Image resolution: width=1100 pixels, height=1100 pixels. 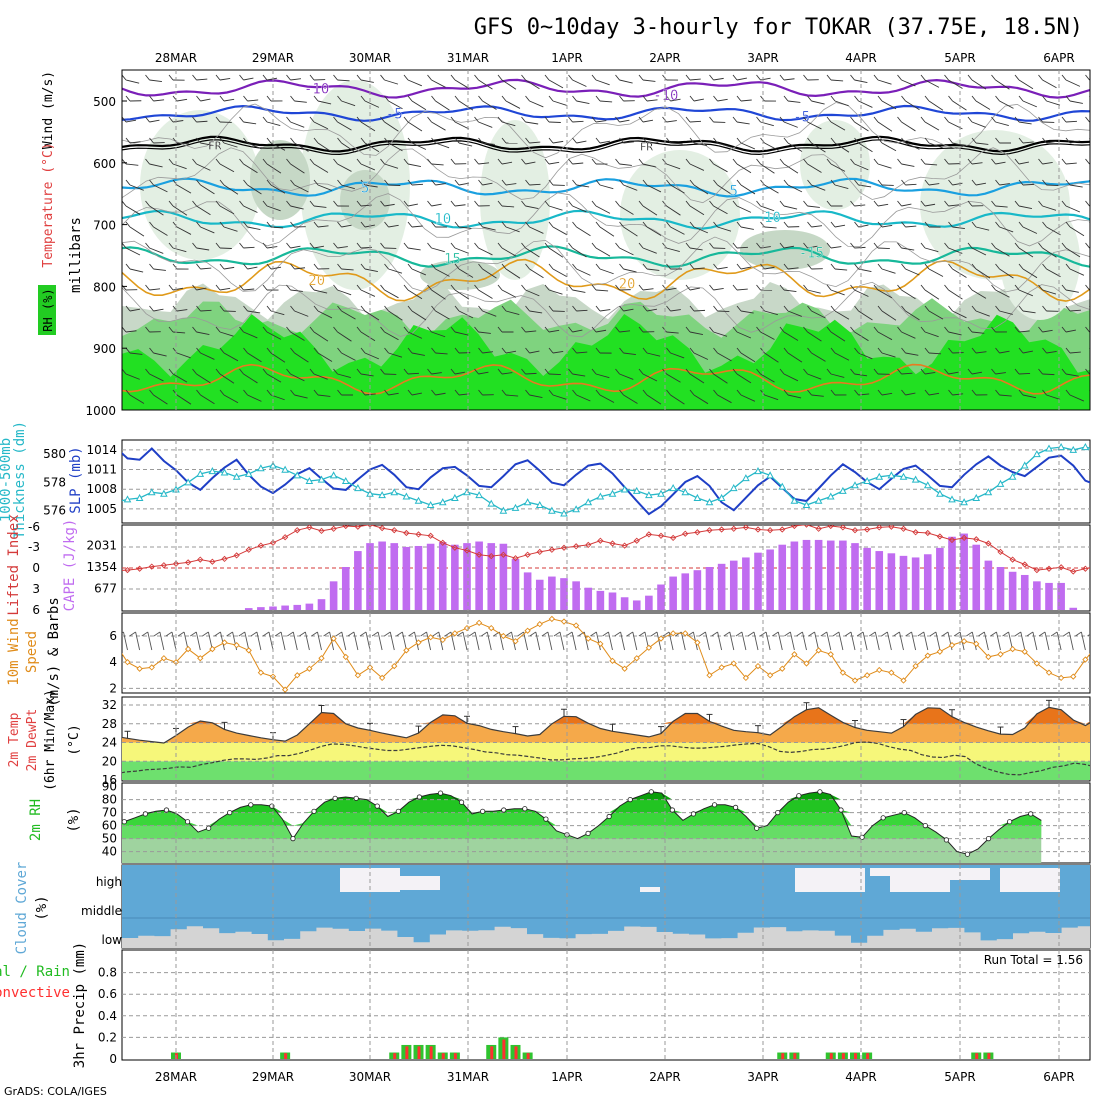 What do you see at coordinates (855, 576) in the screenshot?
I see `cape-bar` at bounding box center [855, 576].